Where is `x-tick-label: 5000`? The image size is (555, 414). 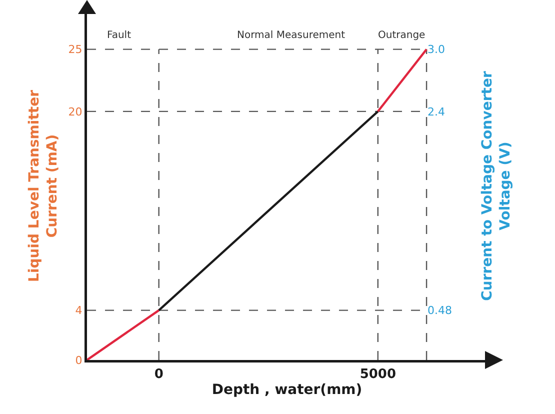 x-tick-label: 5000 is located at coordinates (378, 374).